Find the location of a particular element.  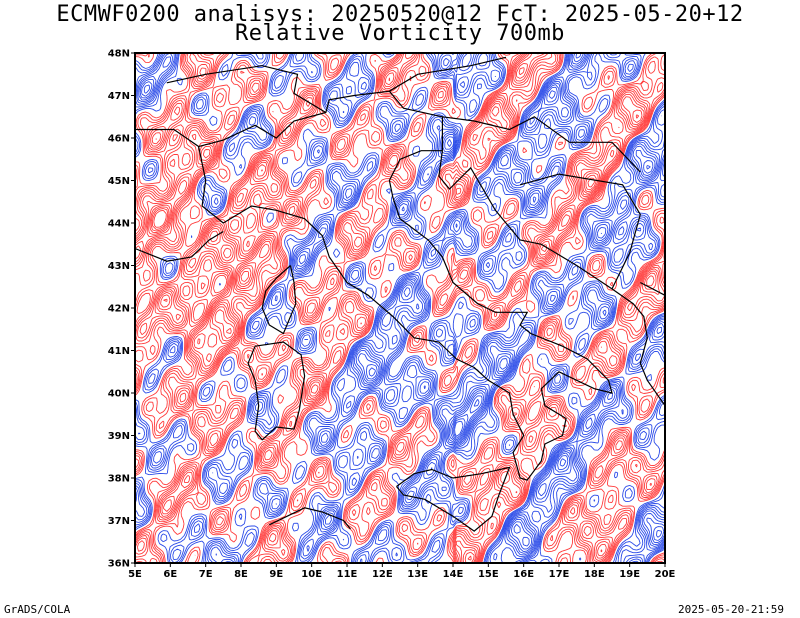

sicily is located at coordinates (453, 499).